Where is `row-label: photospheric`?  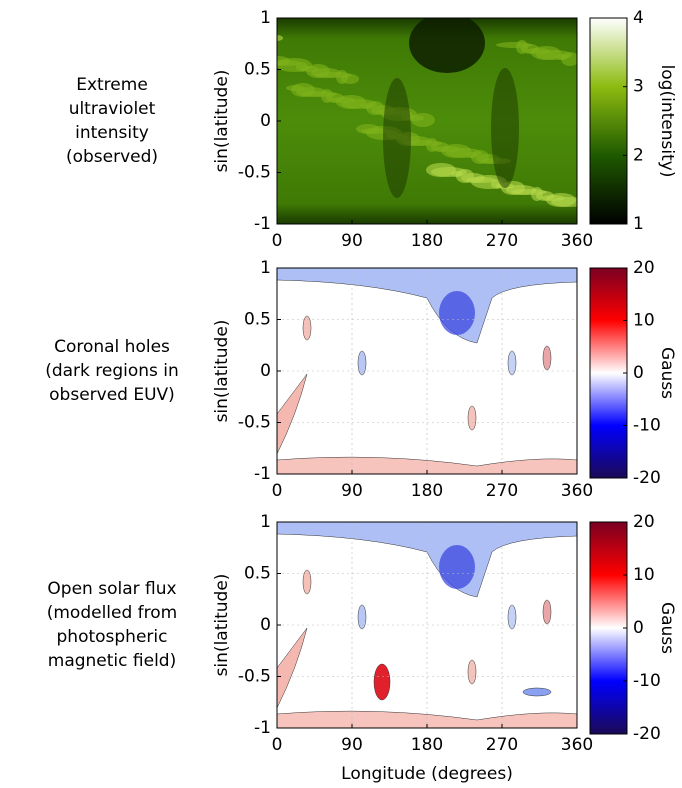
row-label: photospheric is located at coordinates (112, 637).